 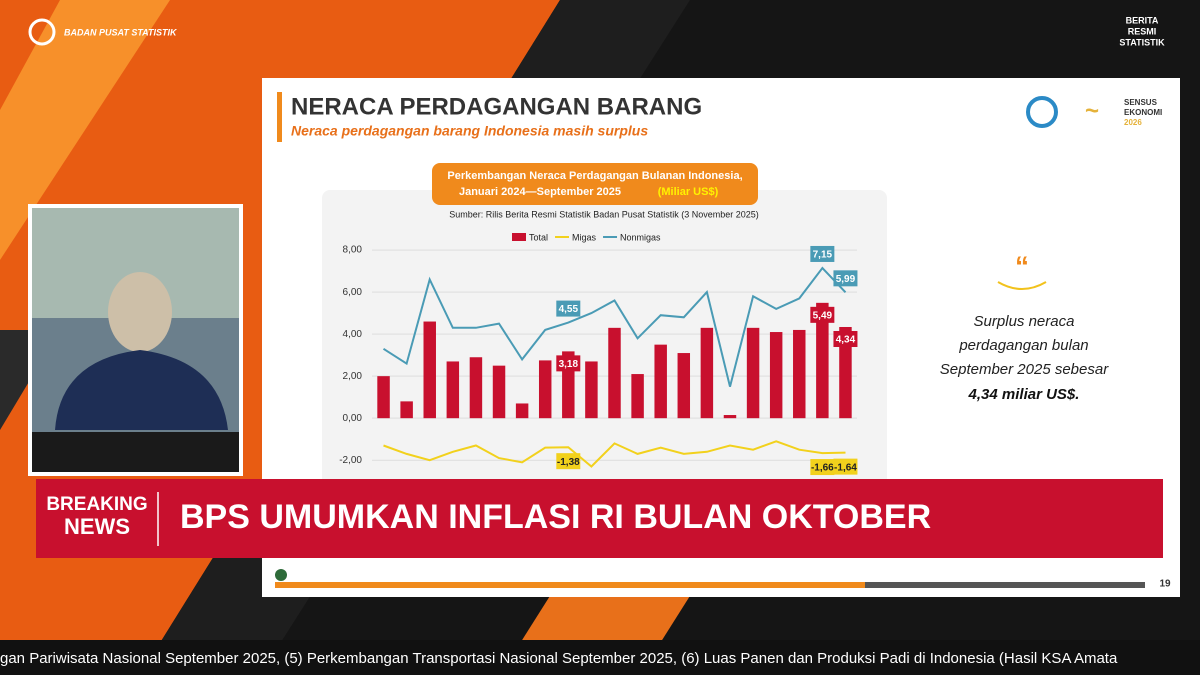 What do you see at coordinates (42, 32) in the screenshot?
I see `bps-logo` at bounding box center [42, 32].